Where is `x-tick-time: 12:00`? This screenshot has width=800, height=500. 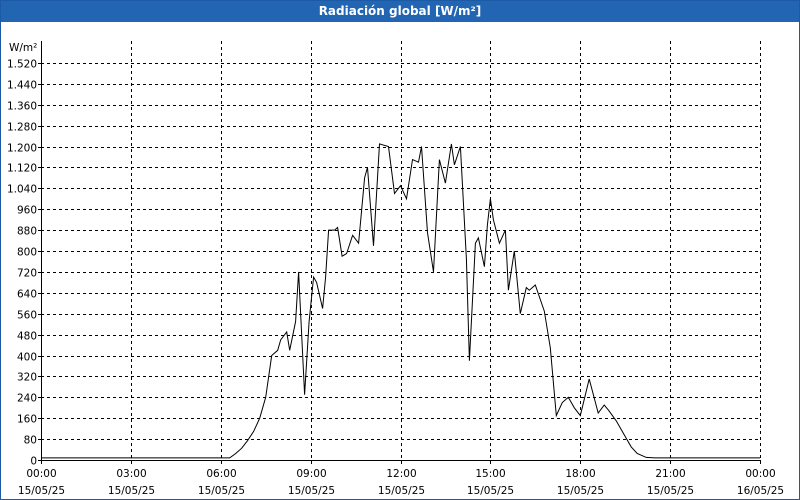 x-tick-time: 12:00 is located at coordinates (401, 474).